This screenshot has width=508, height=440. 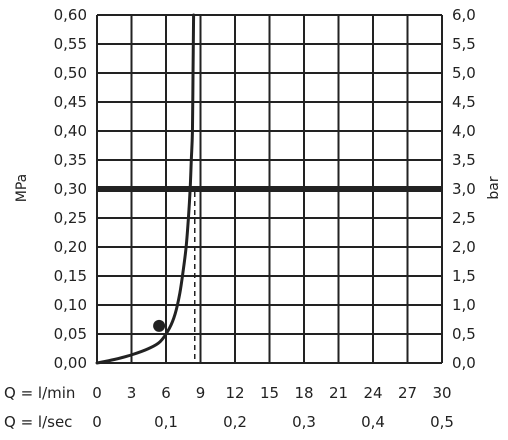 I want to click on right-tick-label: 2,0, so click(x=464, y=247).